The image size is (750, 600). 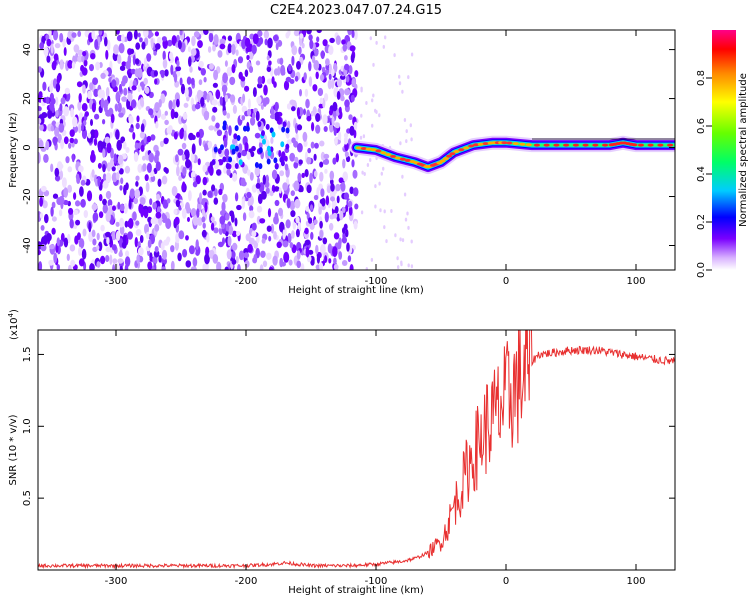 I want to click on snr-scale-factor: (x104), so click(x=13, y=324).